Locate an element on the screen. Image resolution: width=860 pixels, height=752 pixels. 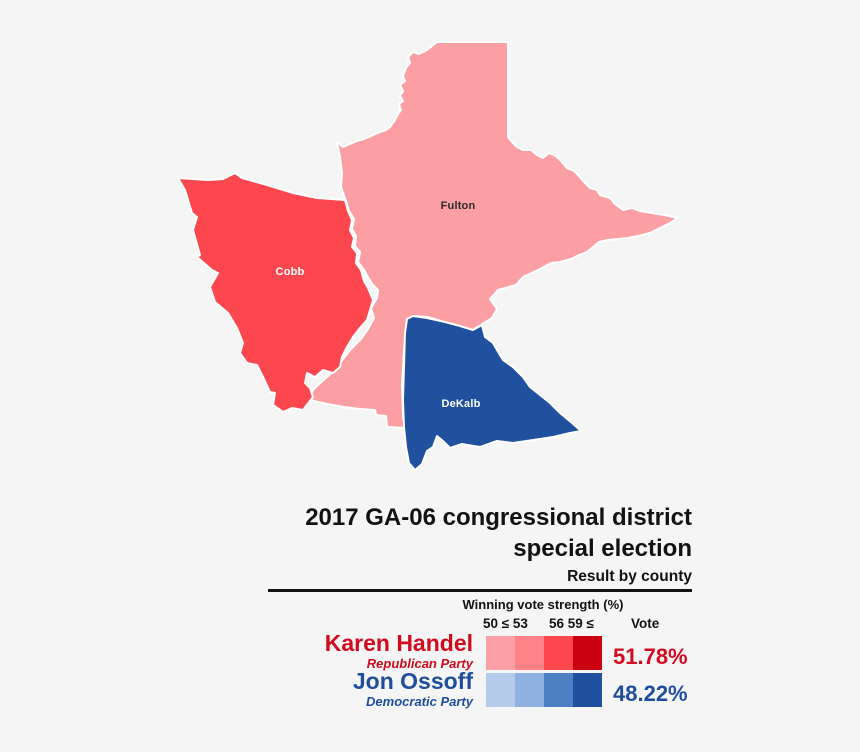
candidate-party-handel: Republican Party is located at coordinates (419, 663).